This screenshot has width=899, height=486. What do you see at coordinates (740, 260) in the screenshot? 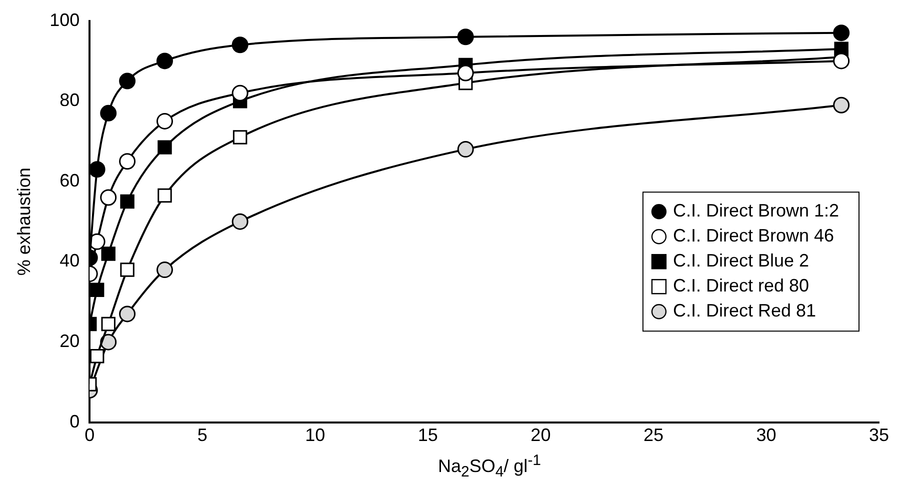
I see `legend-label: C.I. Direct Blue 2` at bounding box center [740, 260].